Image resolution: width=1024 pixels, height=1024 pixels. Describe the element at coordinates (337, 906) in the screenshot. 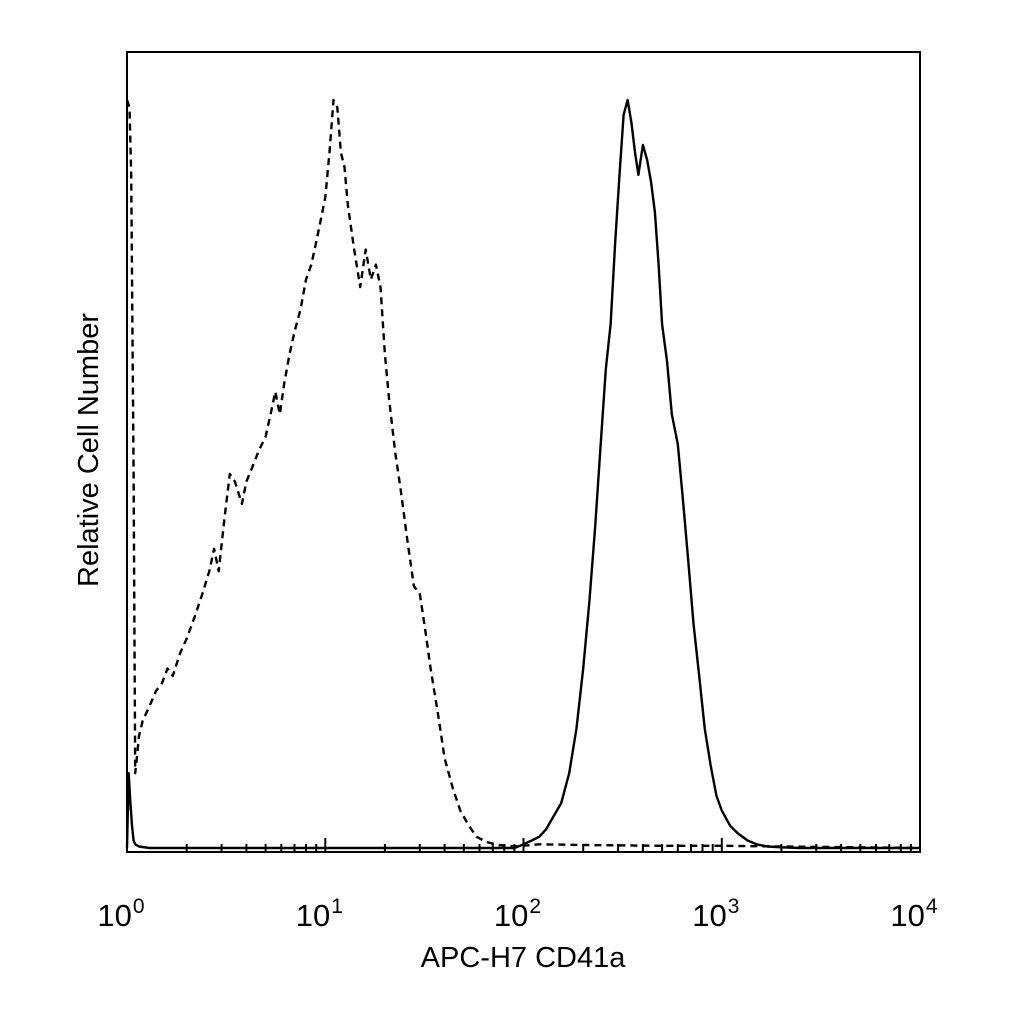

I see `x-tick-label-exponent: 1` at that location.